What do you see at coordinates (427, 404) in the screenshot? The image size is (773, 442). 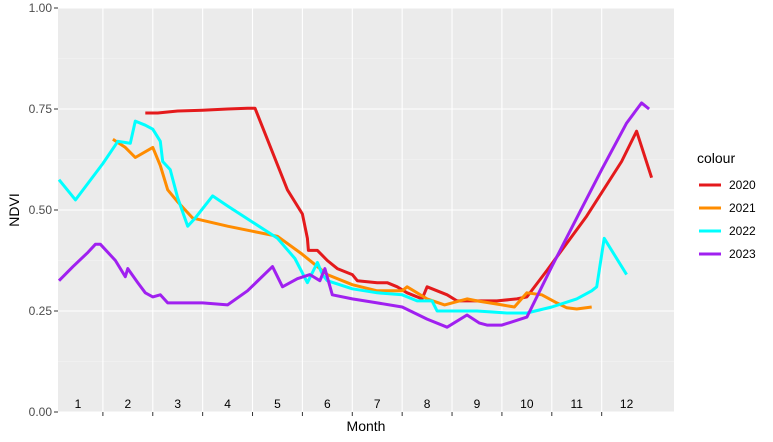 I see `month-label: 8` at bounding box center [427, 404].